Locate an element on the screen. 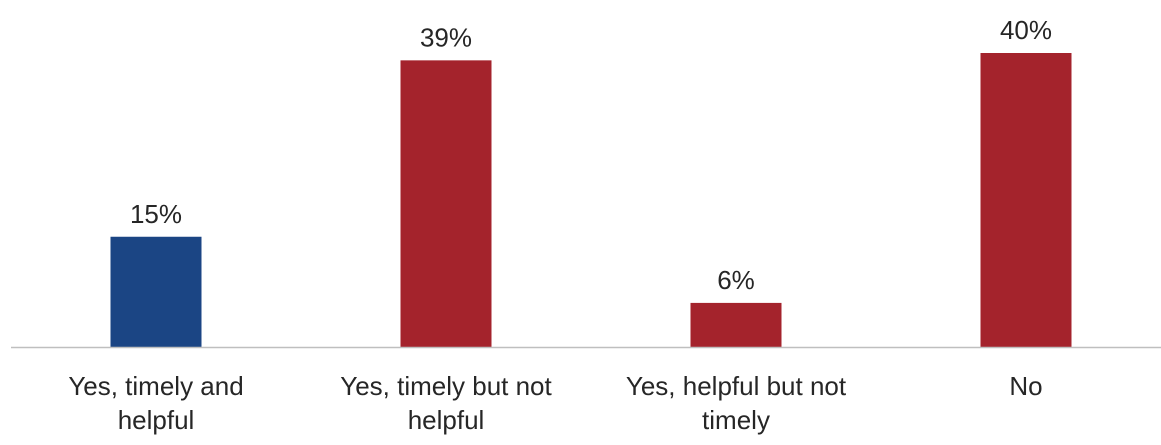  category-label-2: Yes, timely but not helpful is located at coordinates (446, 403).